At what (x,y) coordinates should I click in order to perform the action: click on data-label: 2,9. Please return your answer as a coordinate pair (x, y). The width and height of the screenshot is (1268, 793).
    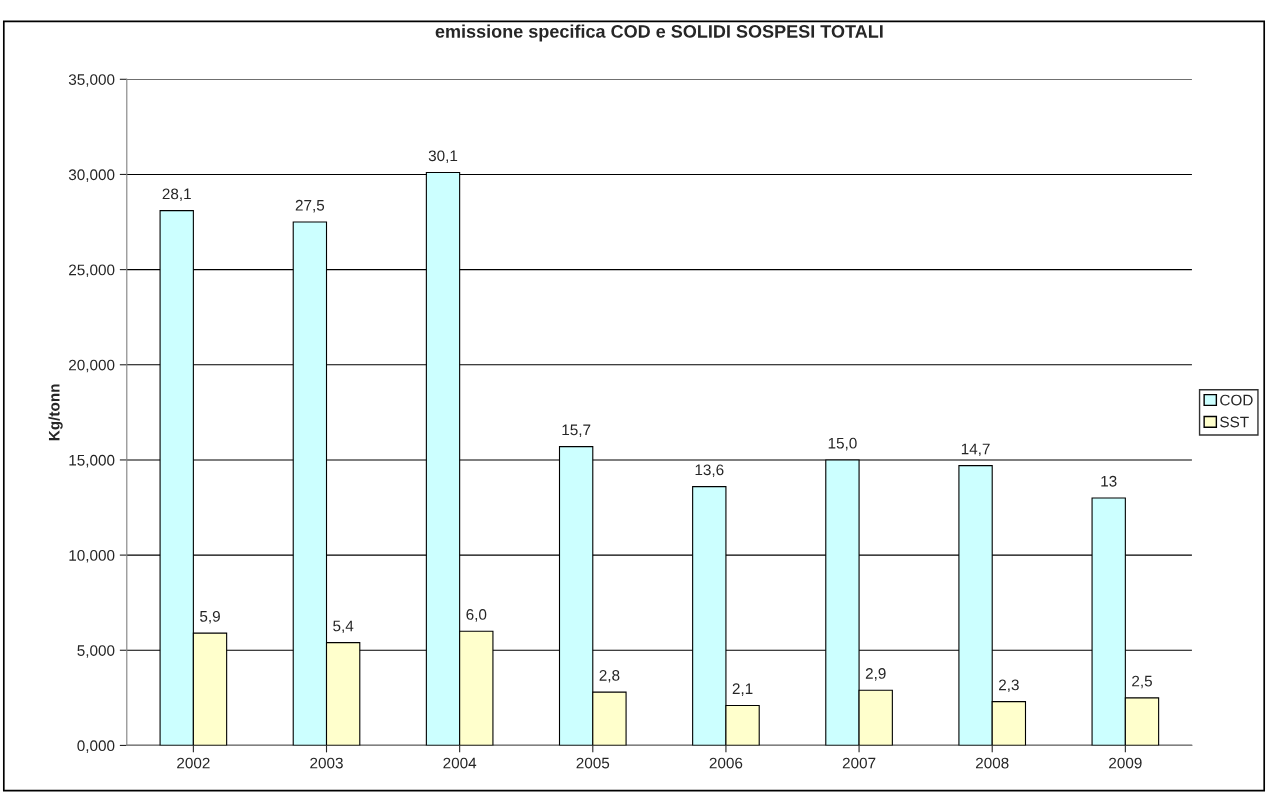
    Looking at the image, I should click on (875, 674).